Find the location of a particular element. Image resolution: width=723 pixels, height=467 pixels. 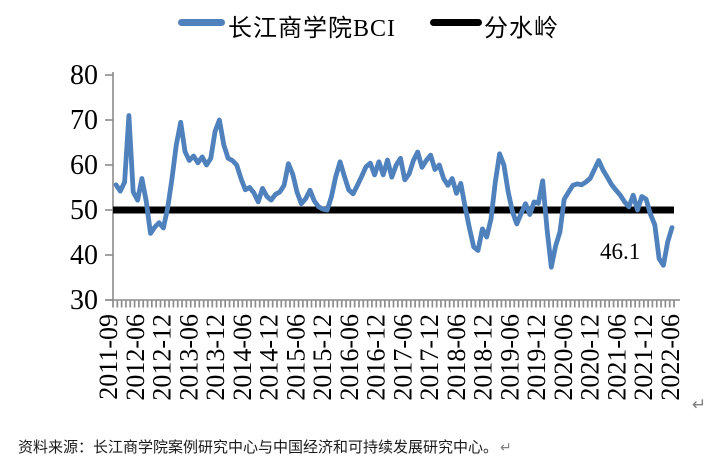

x-axis-tick-label: 2013-12 is located at coordinates (215, 357).